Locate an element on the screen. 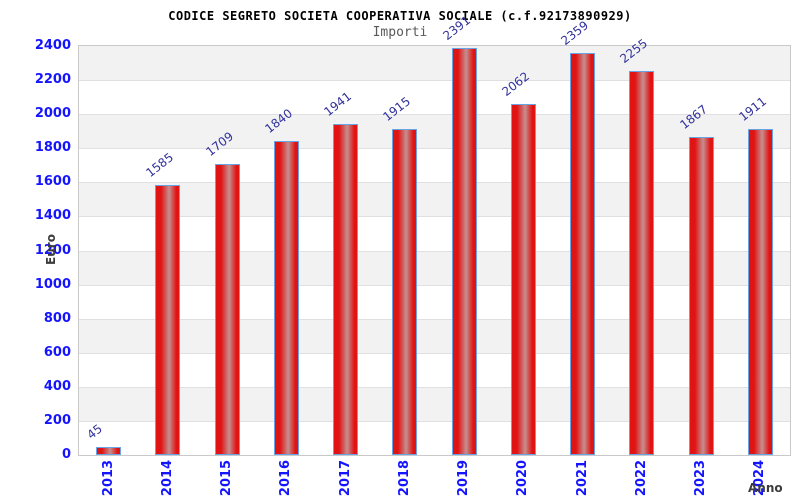 This screenshot has height=500, width=800. y-tick-label: 1400 is located at coordinates (52, 216).